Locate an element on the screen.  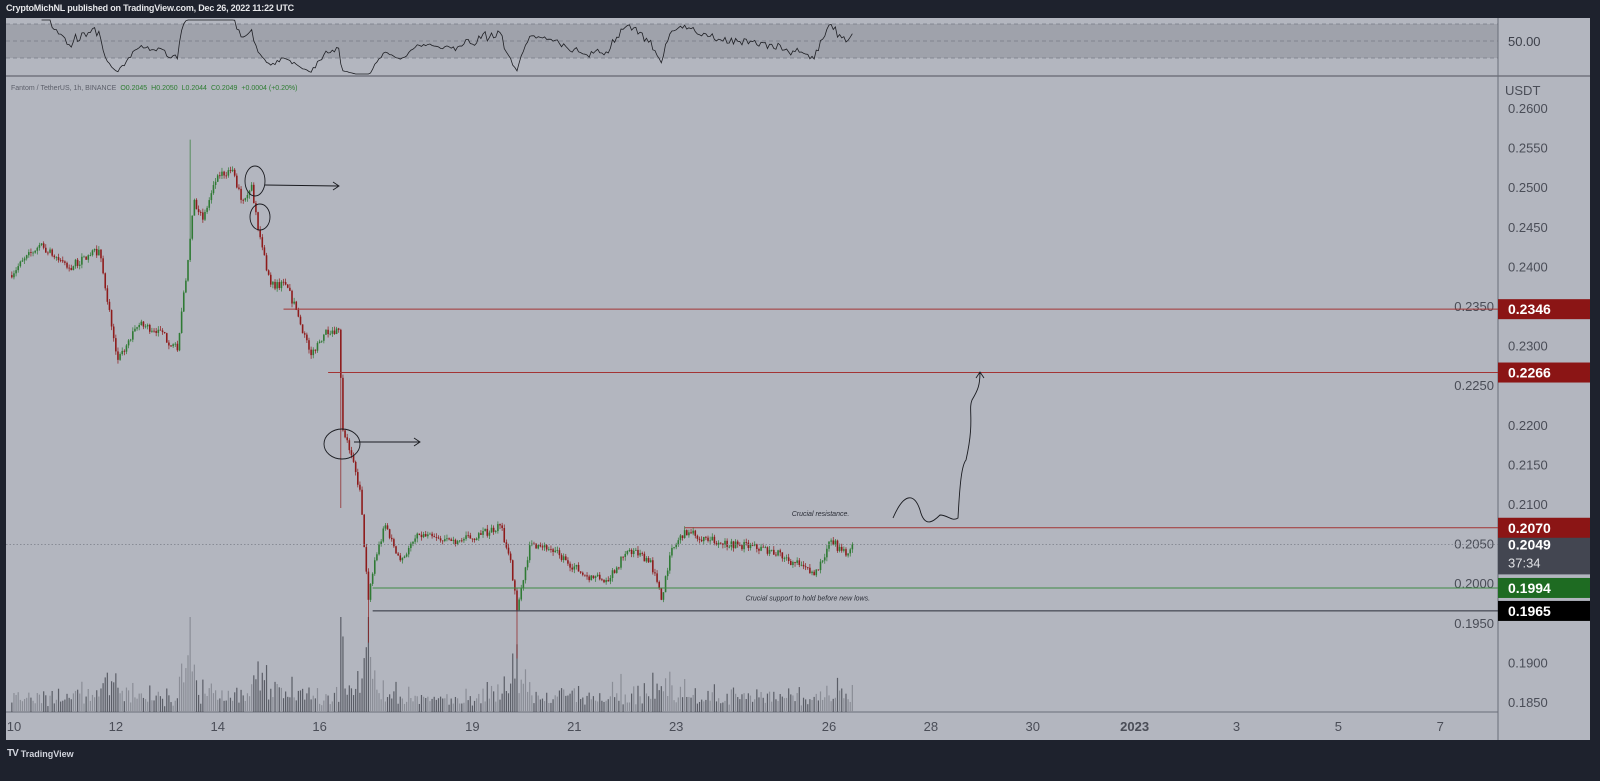
price-tick-label: 0.2050 is located at coordinates (1474, 544).